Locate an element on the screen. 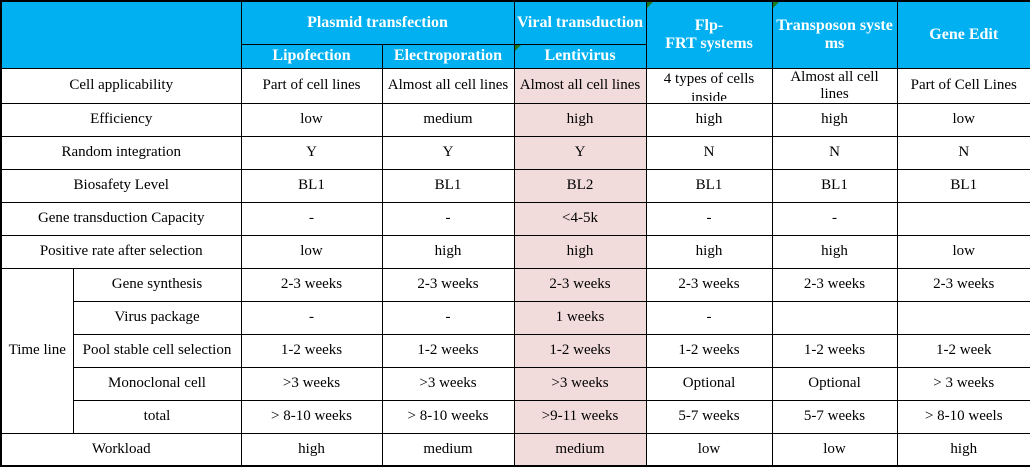 The width and height of the screenshot is (1030, 467). table-row-virus-package: Virus package - - 1 weeks - is located at coordinates (515, 317).